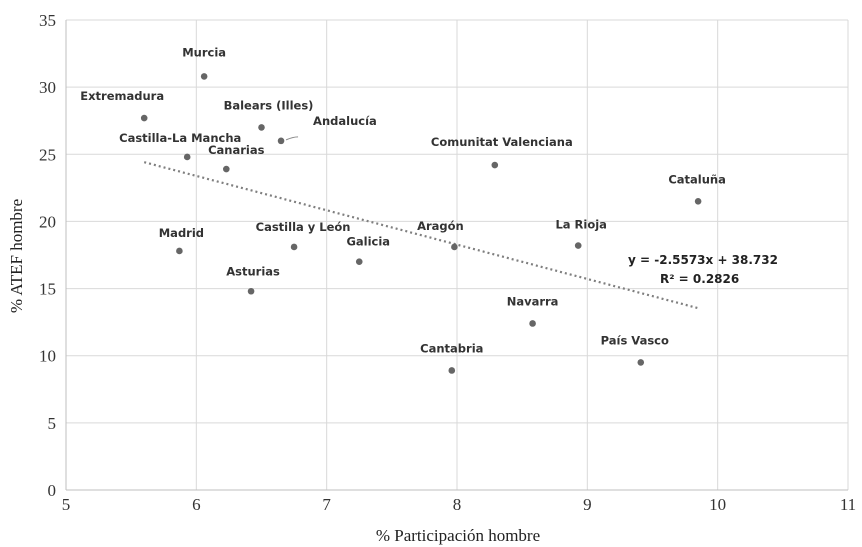 Image resolution: width=862 pixels, height=547 pixels. I want to click on data-label: País Vasco, so click(635, 340).